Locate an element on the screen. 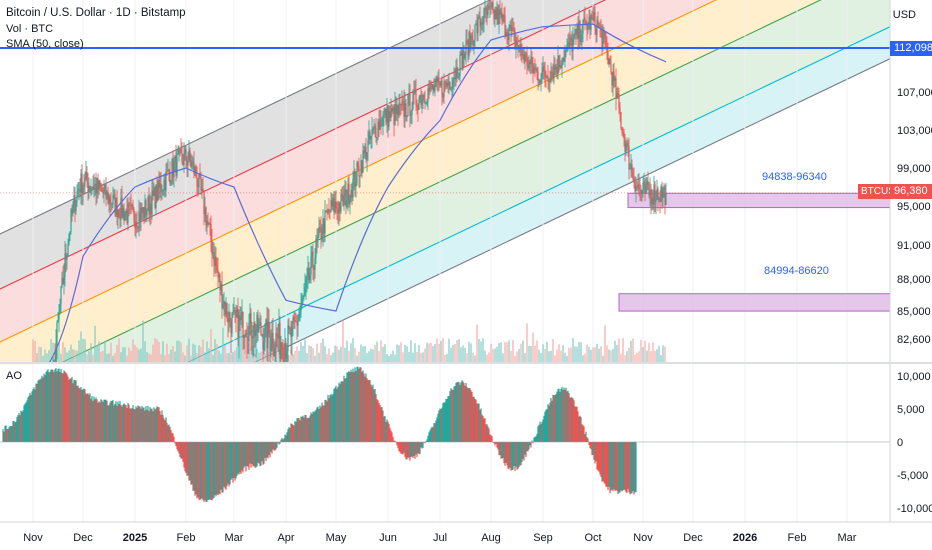  time-tick-label: Jun is located at coordinates (388, 538).